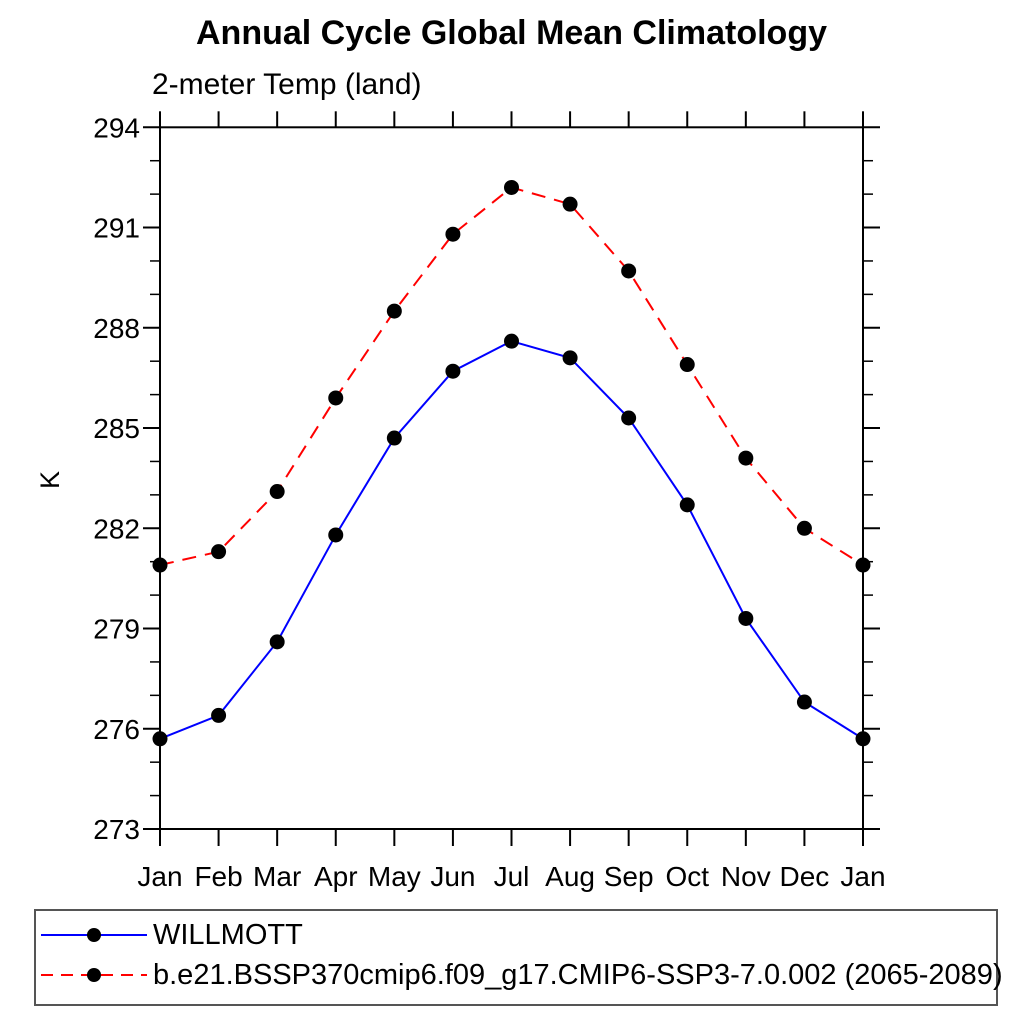  Describe the element at coordinates (511, 33) in the screenshot. I see `page-title: Annual Cycle Global Mean Climatology` at that location.